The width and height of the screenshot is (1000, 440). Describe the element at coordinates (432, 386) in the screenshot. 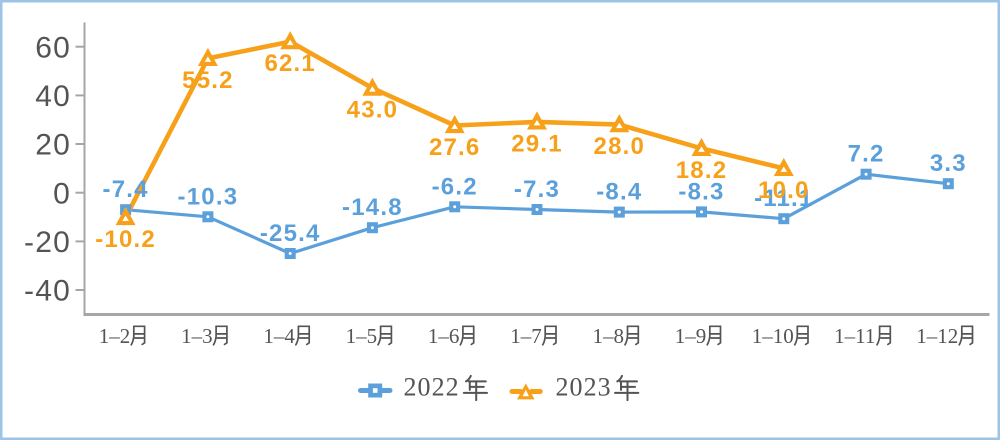

I see `svg-text: 2022` at that location.